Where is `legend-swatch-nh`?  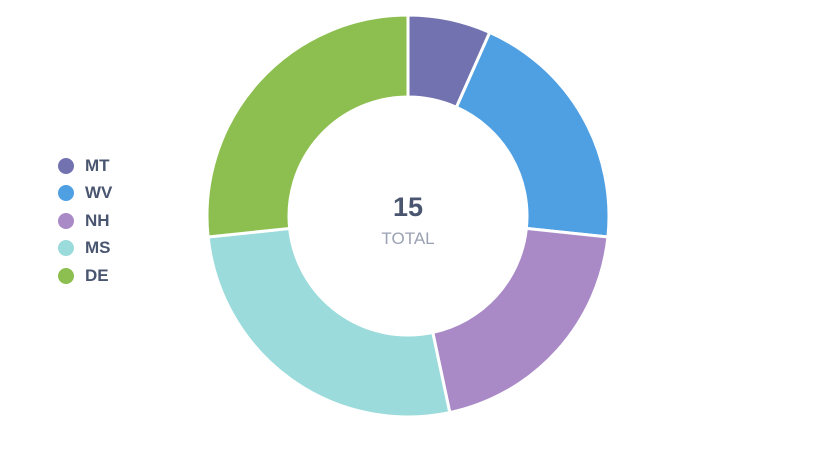 legend-swatch-nh is located at coordinates (66, 220).